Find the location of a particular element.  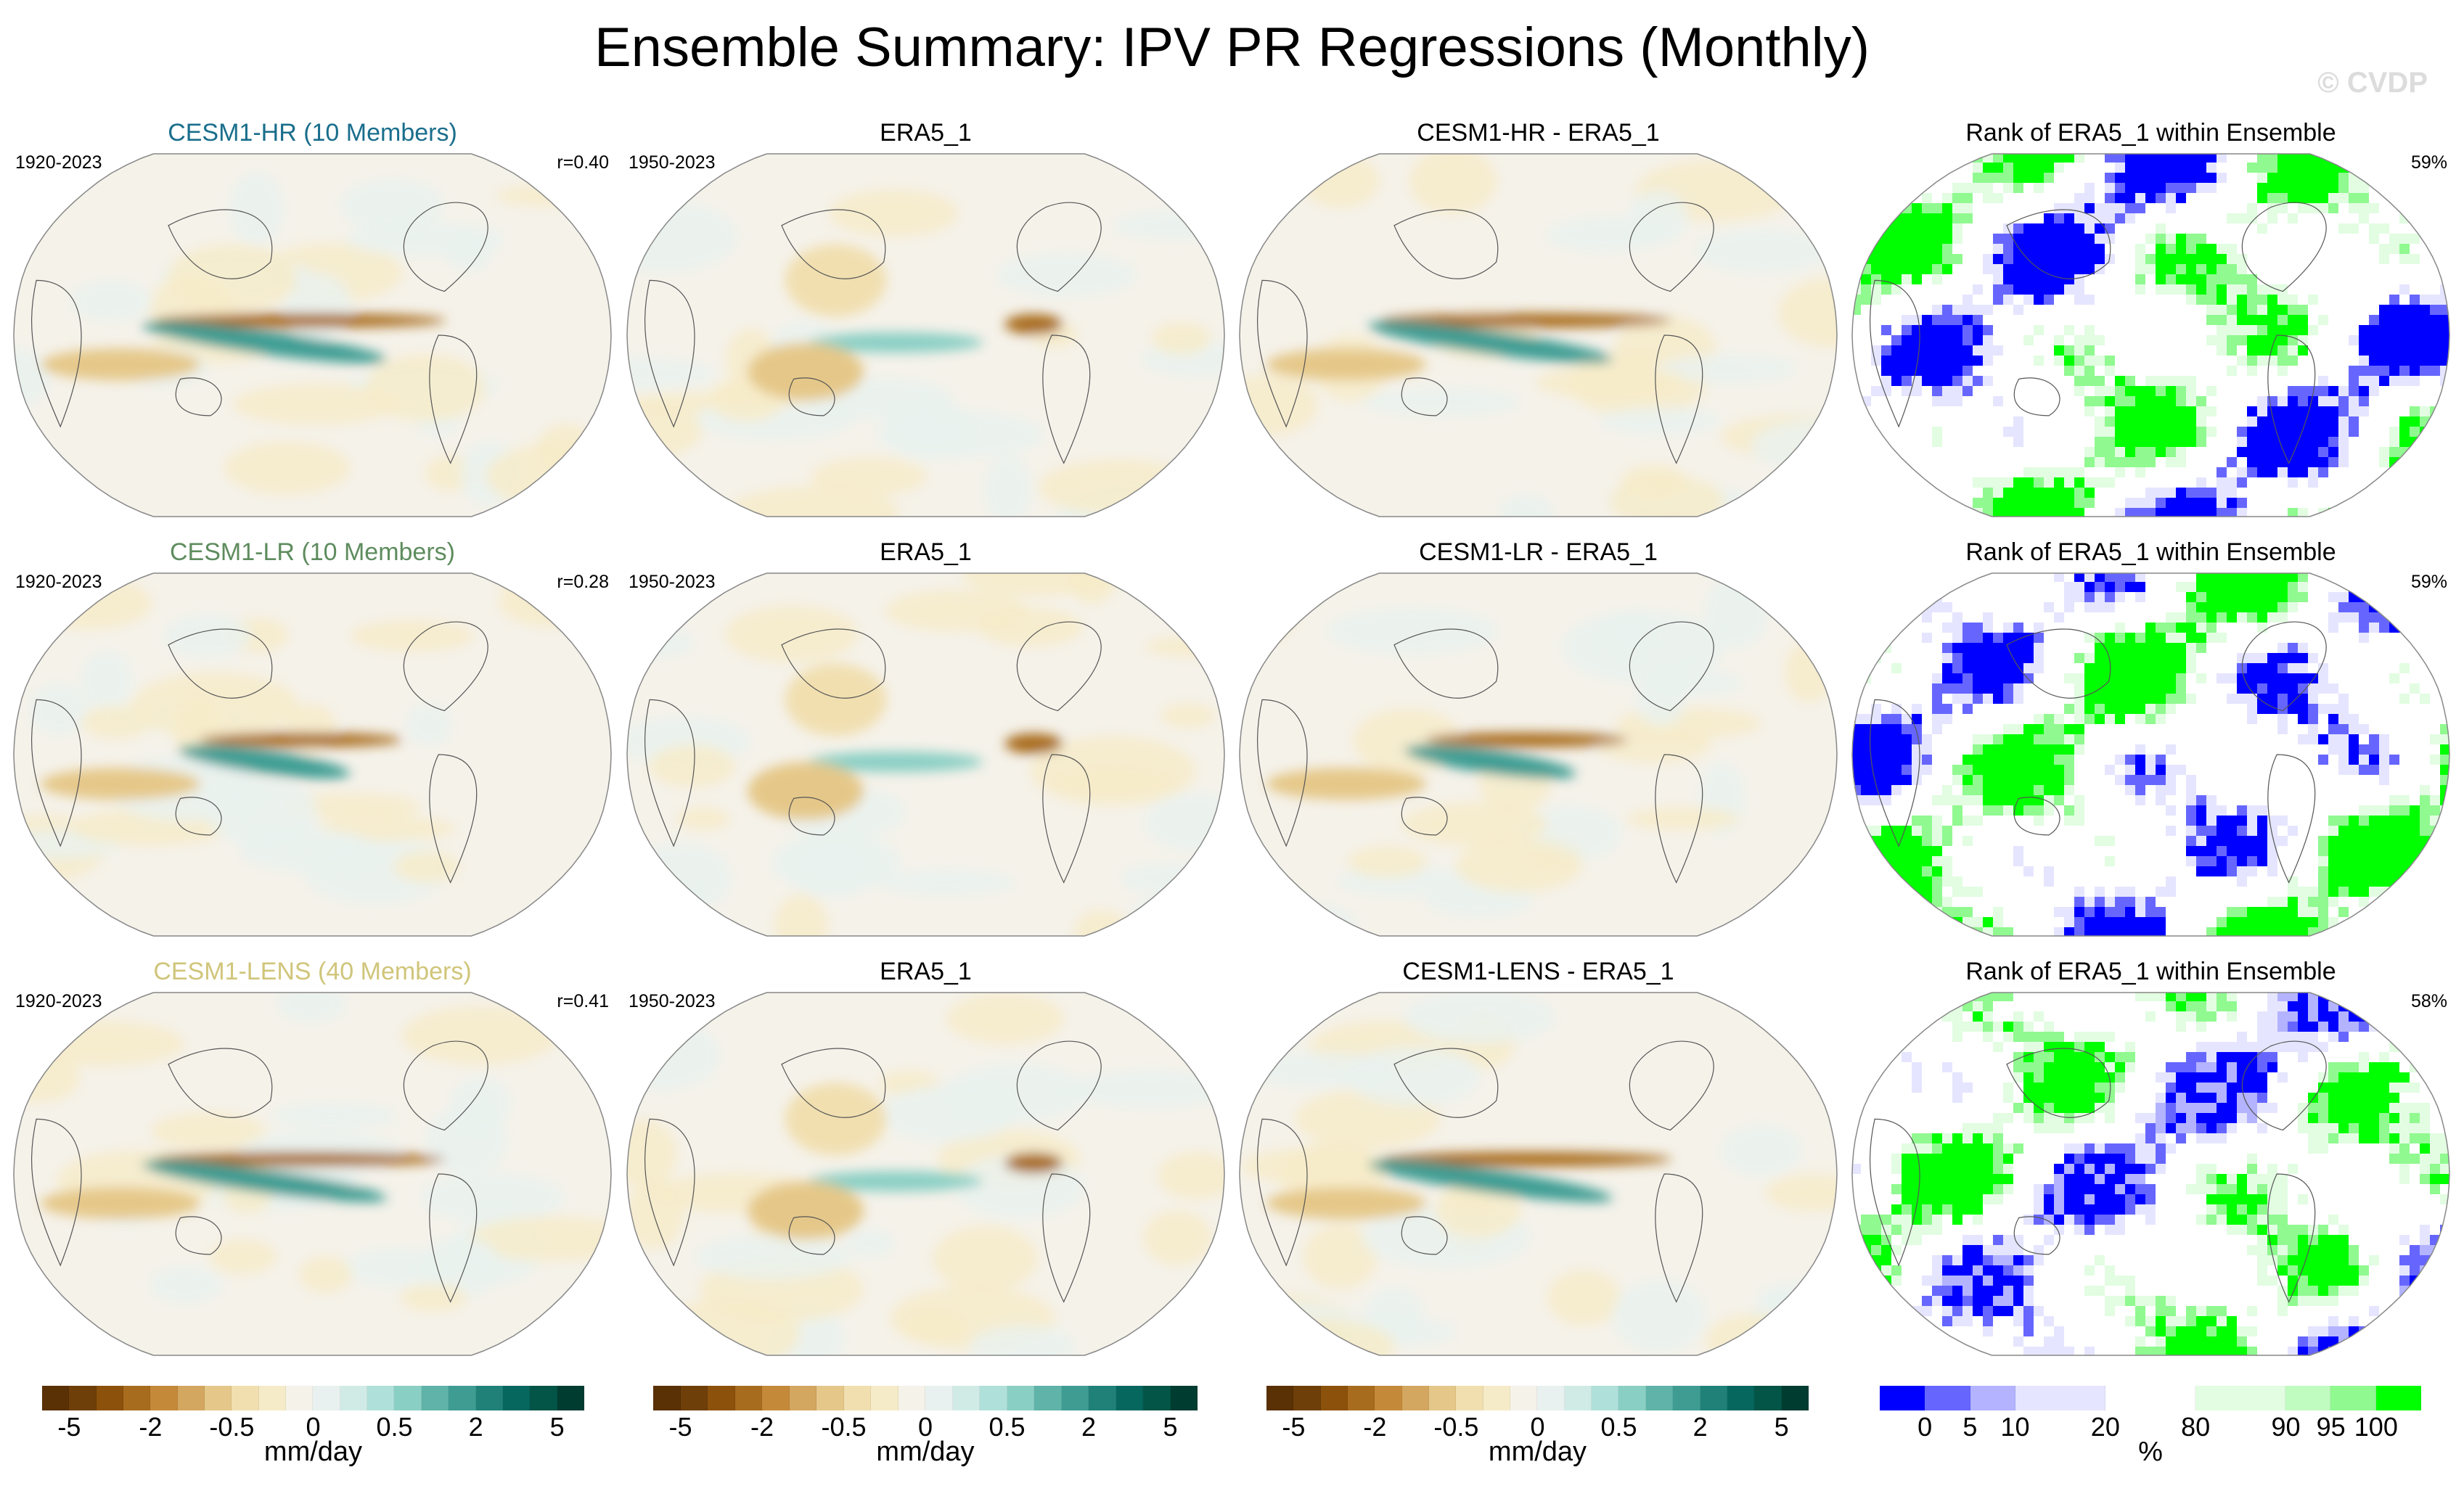

map-field is located at coordinates (926, 335).